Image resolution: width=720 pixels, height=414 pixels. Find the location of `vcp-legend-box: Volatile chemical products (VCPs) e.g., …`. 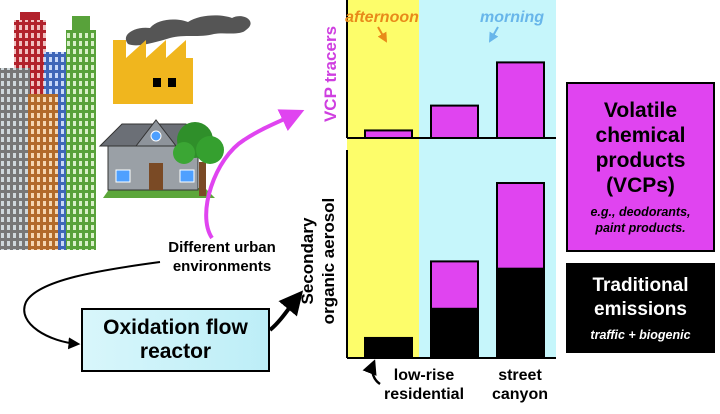

vcp-legend-box: Volatile chemical products (VCPs) e.g., … is located at coordinates (640, 167).